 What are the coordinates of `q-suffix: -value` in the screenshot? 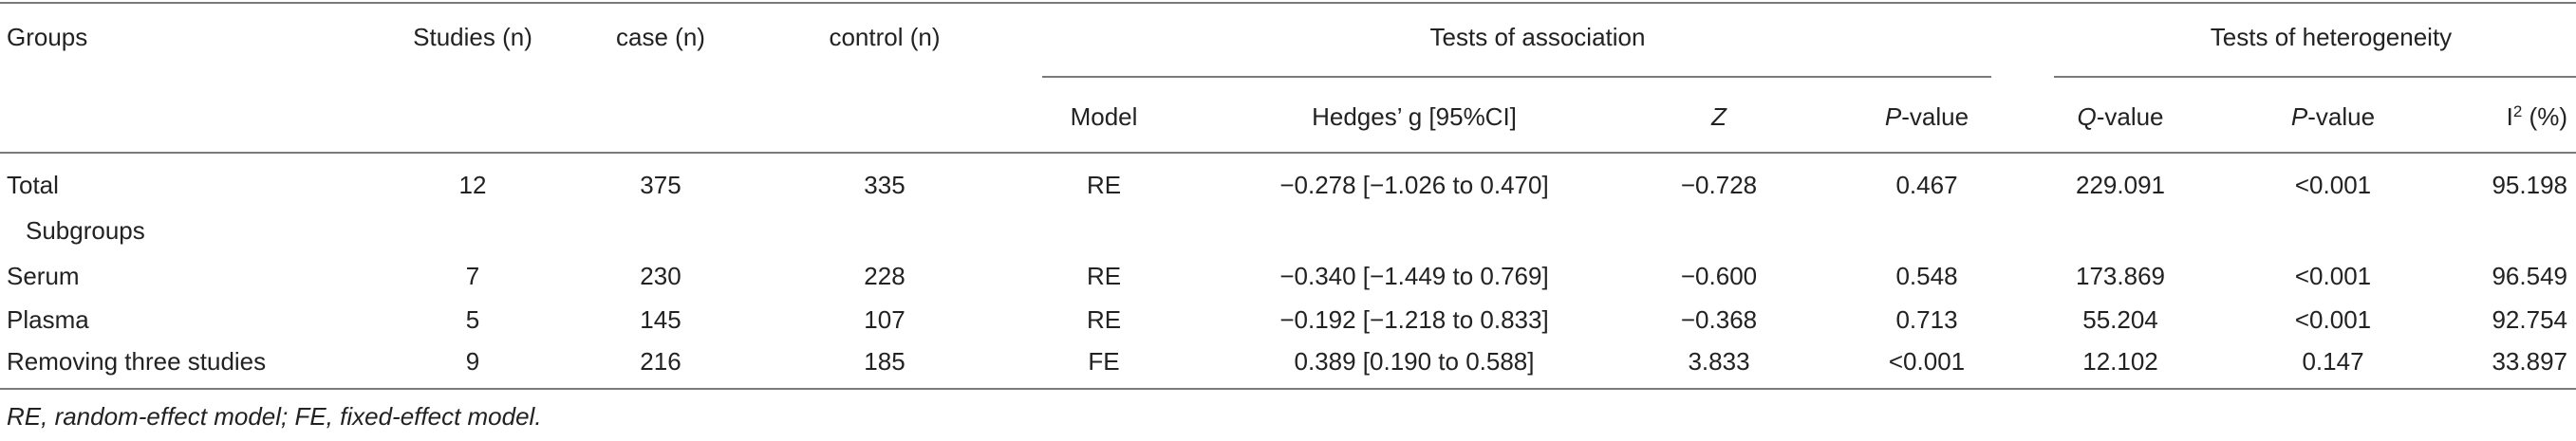 It's located at (2130, 116).